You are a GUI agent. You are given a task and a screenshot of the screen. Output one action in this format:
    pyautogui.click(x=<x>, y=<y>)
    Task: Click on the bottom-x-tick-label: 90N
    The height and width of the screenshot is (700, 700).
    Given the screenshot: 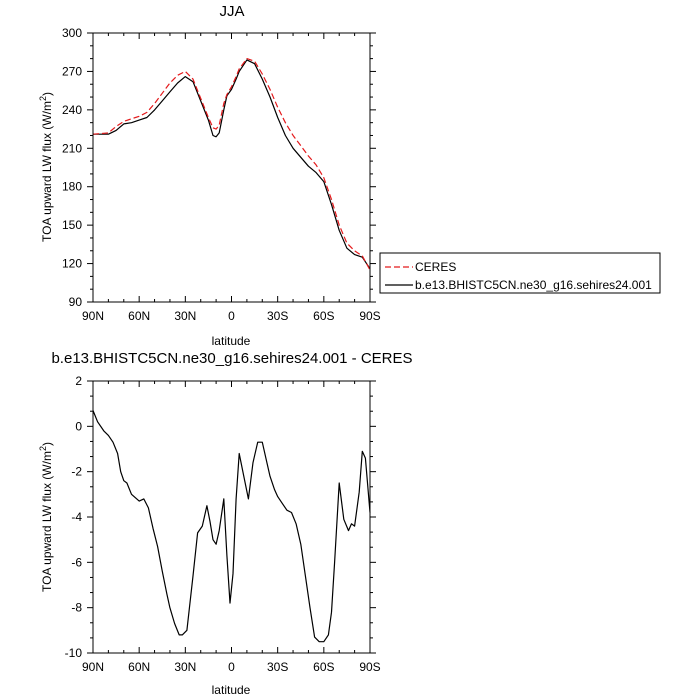 What is the action you would take?
    pyautogui.click(x=93, y=667)
    